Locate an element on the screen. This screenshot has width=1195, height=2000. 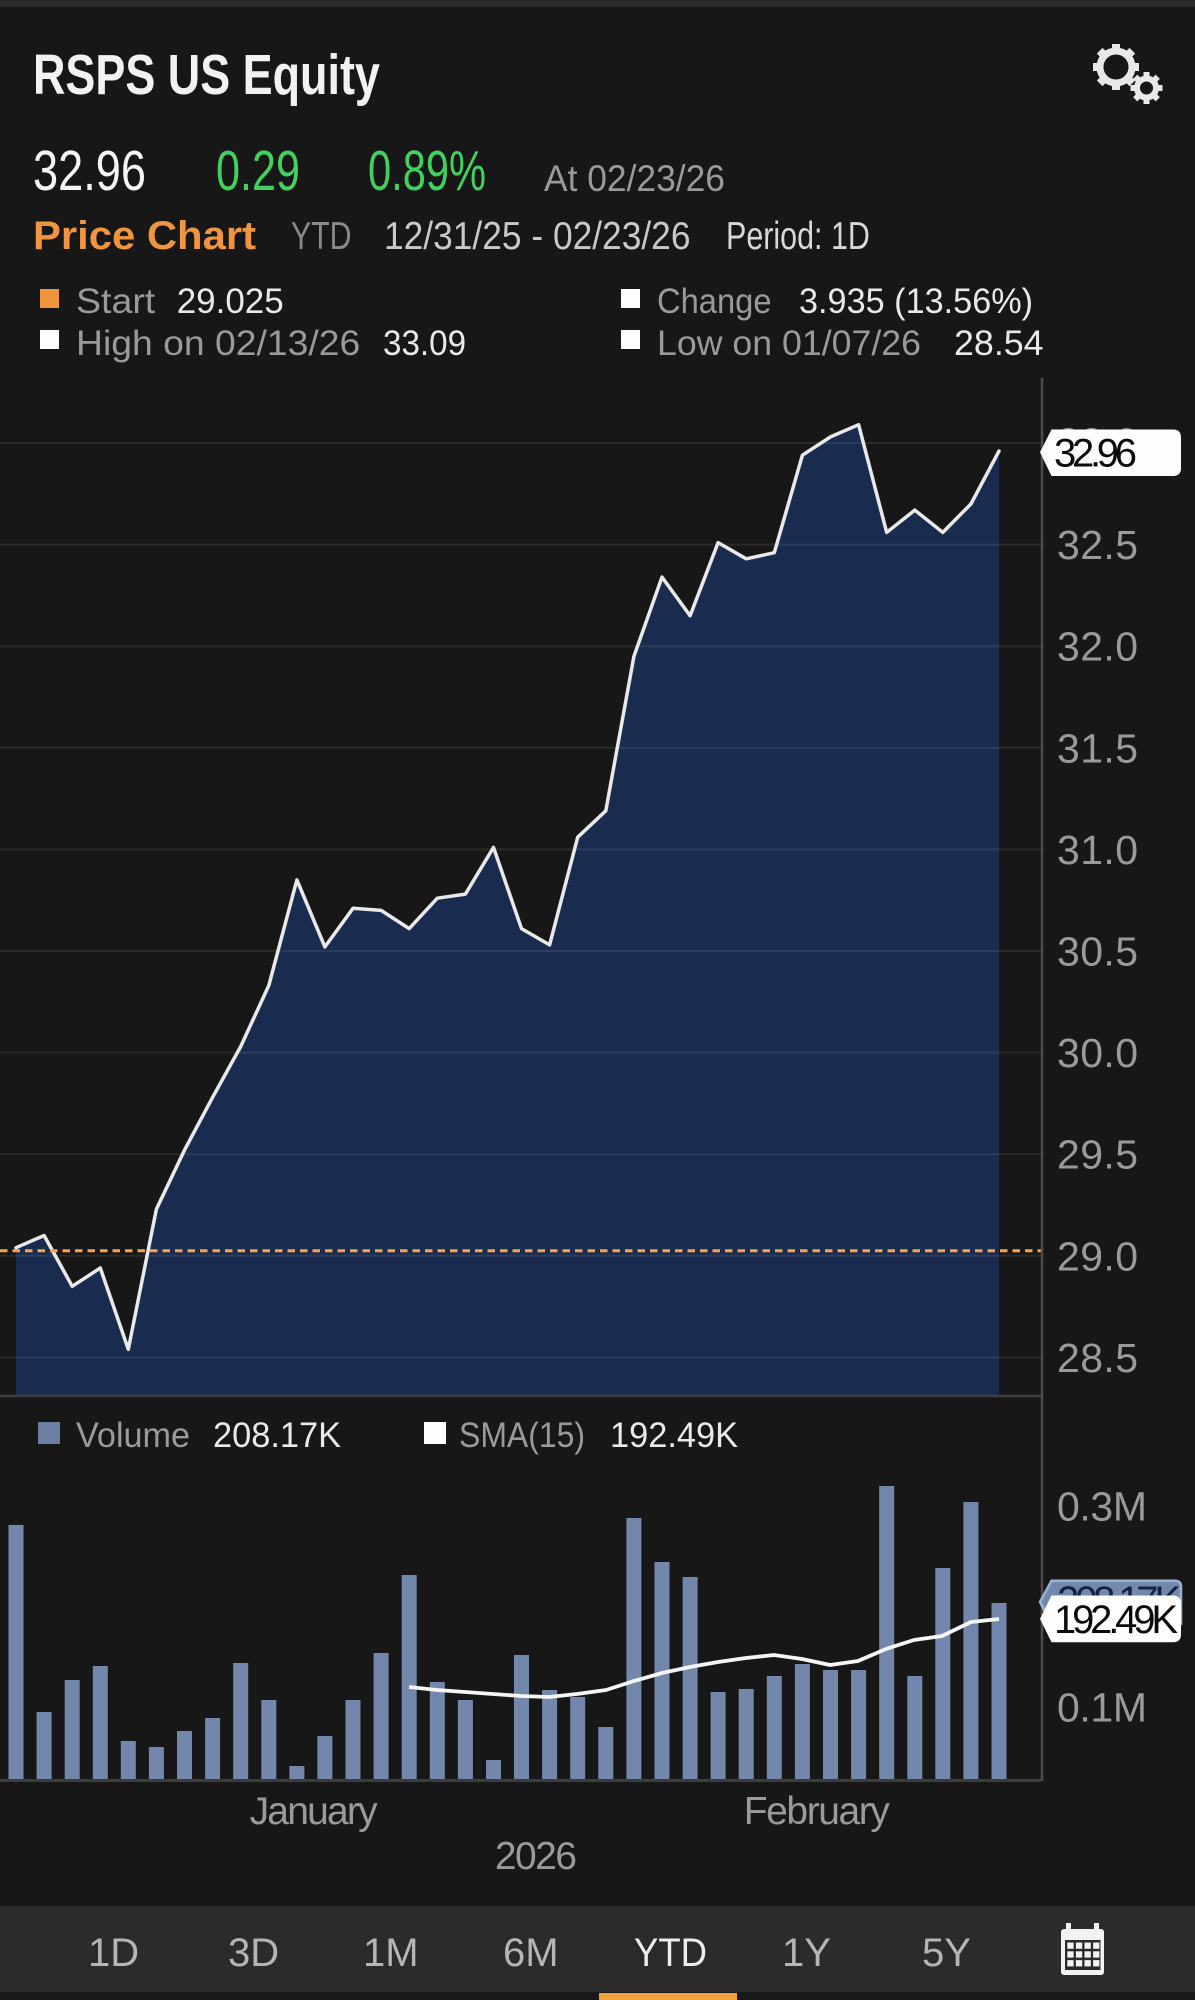
svg-text: 30.5 is located at coordinates (1097, 952).